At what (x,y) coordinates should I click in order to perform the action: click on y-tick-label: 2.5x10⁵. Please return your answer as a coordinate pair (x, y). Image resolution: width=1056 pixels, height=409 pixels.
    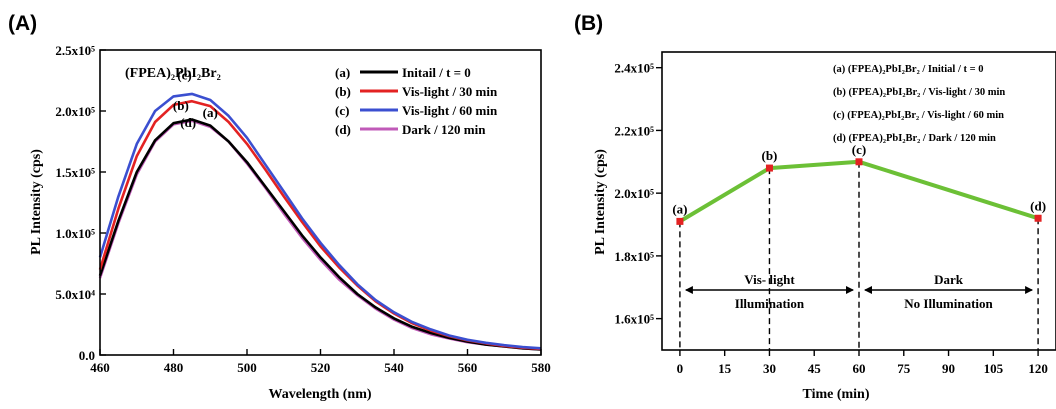
    Looking at the image, I should click on (75, 50).